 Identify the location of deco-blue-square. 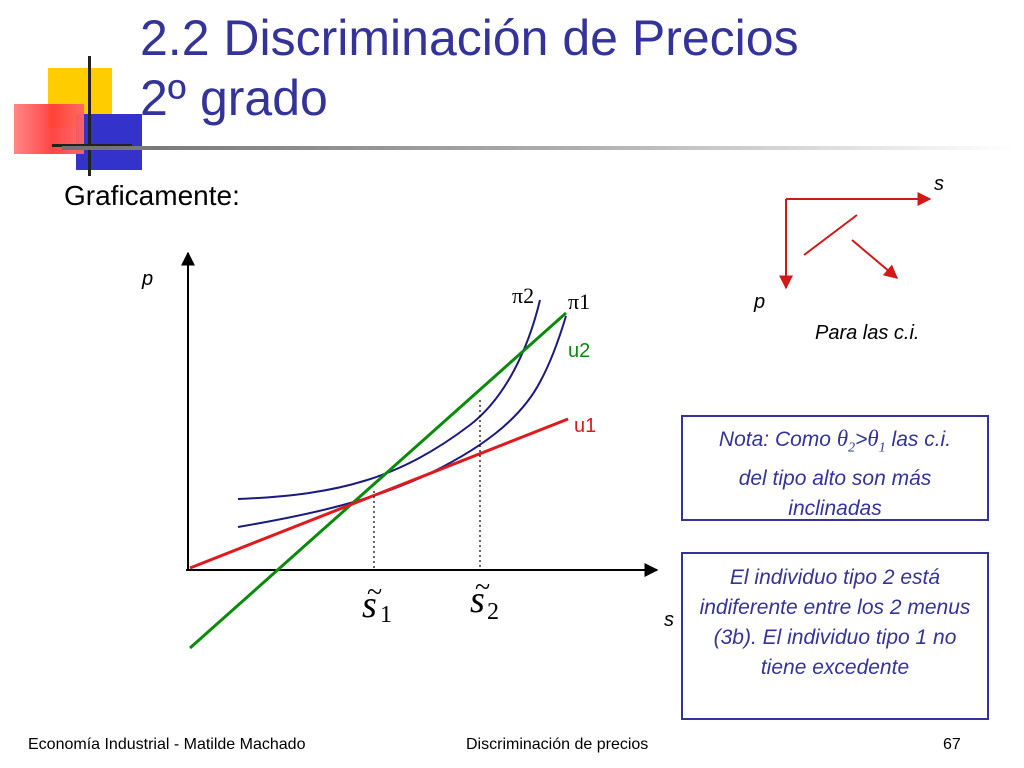
(109, 142).